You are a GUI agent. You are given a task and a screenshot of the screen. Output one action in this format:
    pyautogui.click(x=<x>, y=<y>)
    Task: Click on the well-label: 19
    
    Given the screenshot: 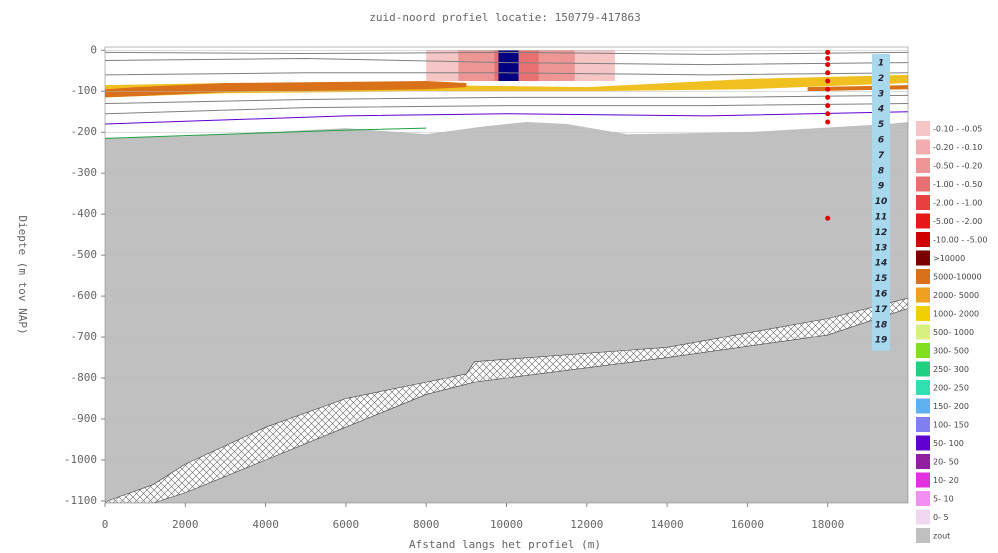 What is the action you would take?
    pyautogui.click(x=881, y=341)
    